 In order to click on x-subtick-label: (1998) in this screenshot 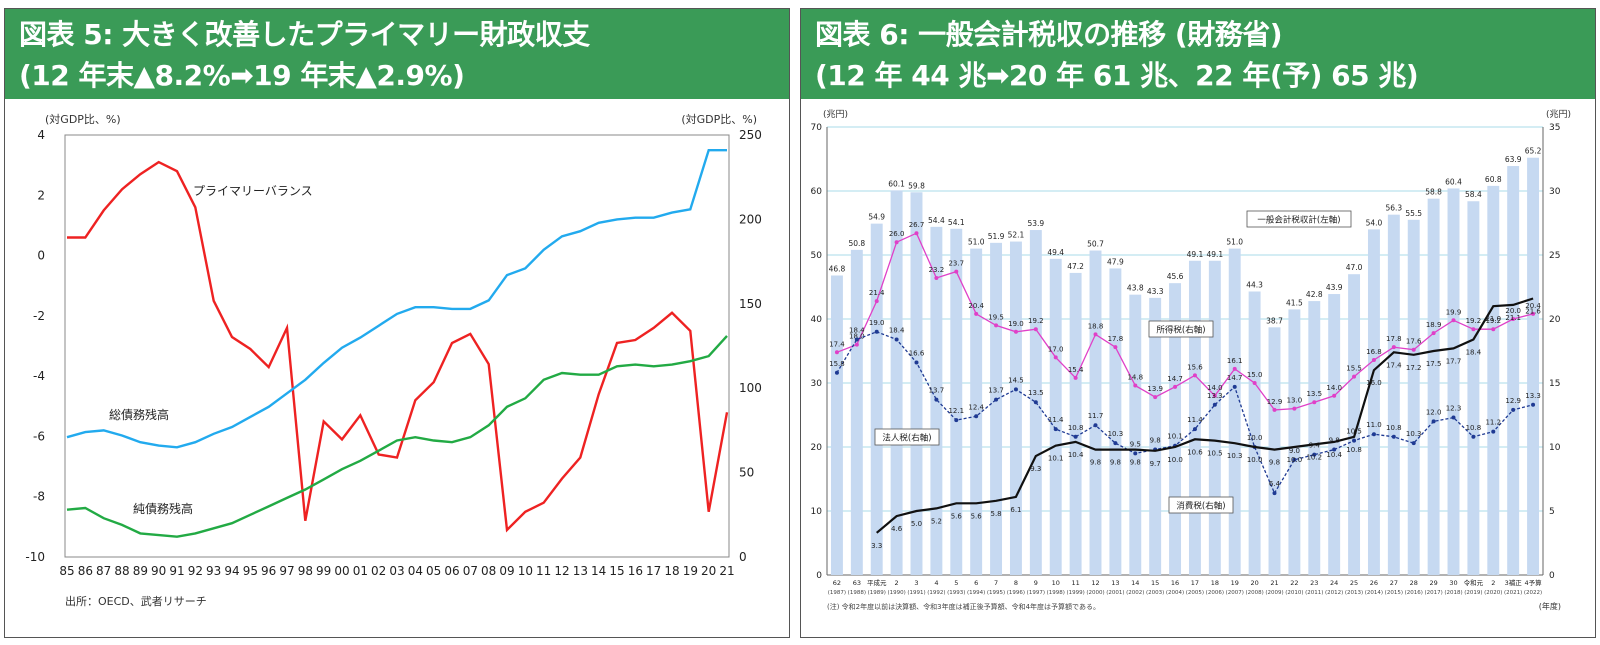, I will do `click(1056, 593)`.